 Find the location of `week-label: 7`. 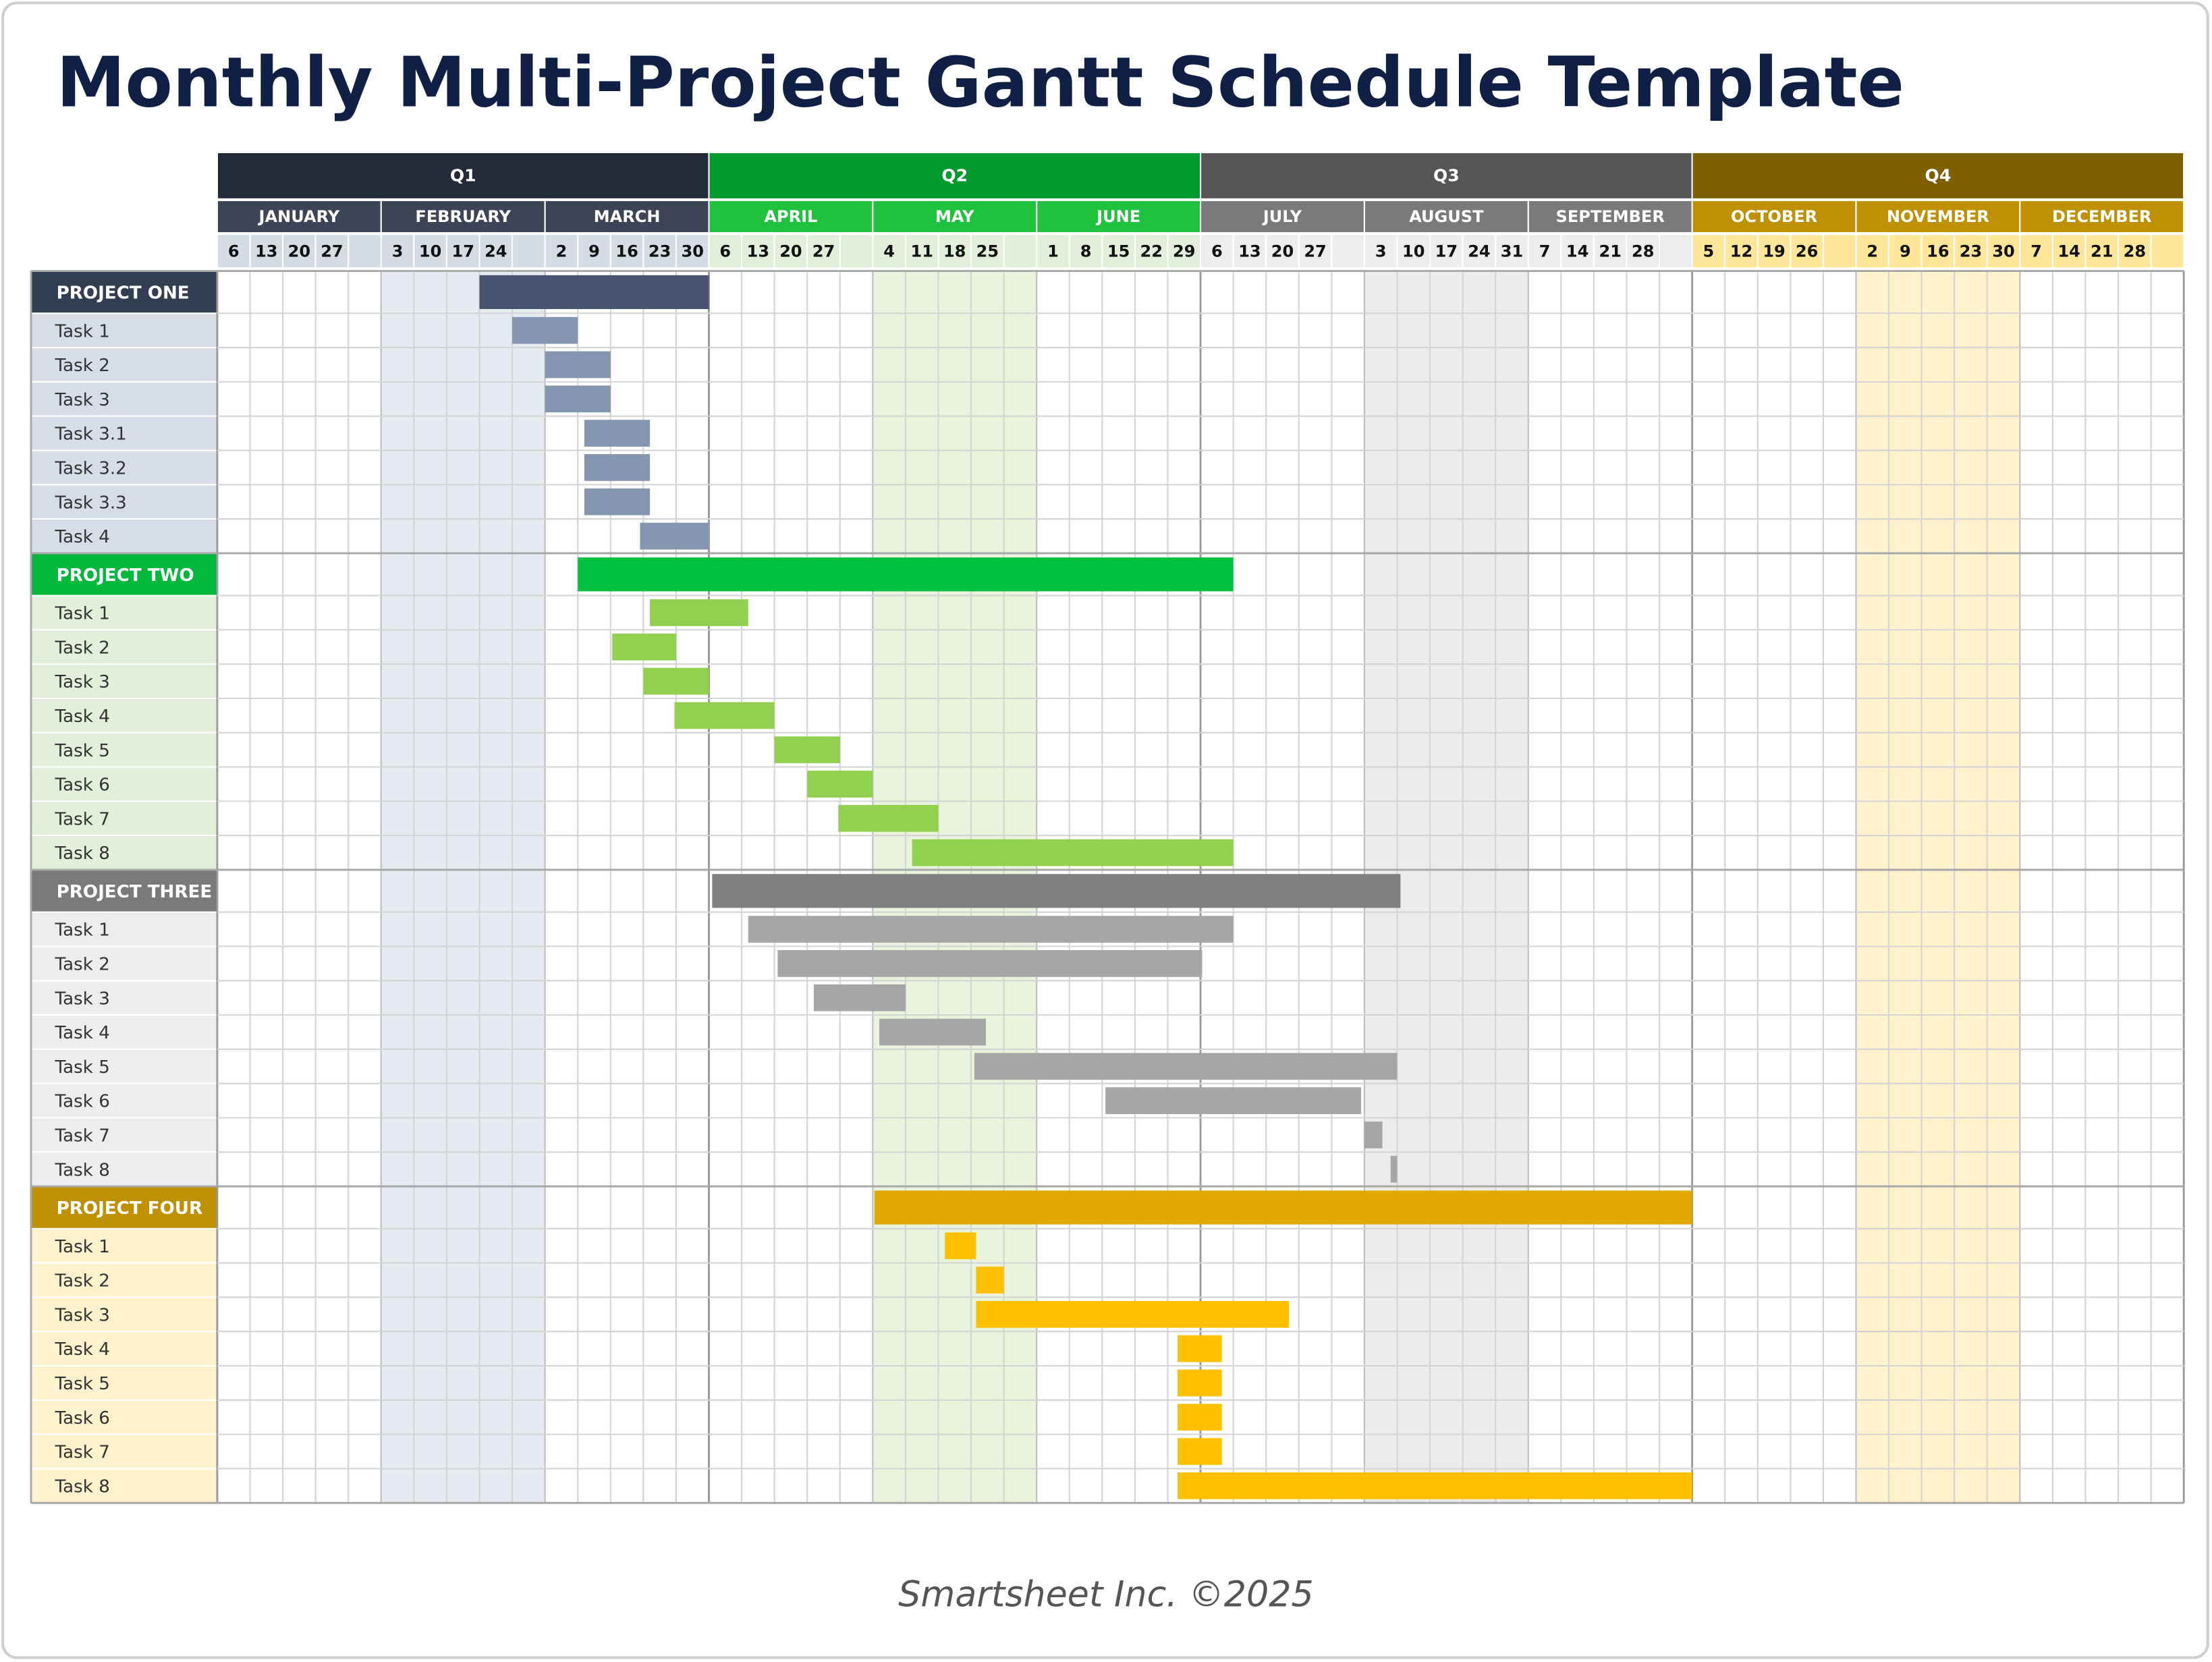

week-label: 7 is located at coordinates (1545, 251).